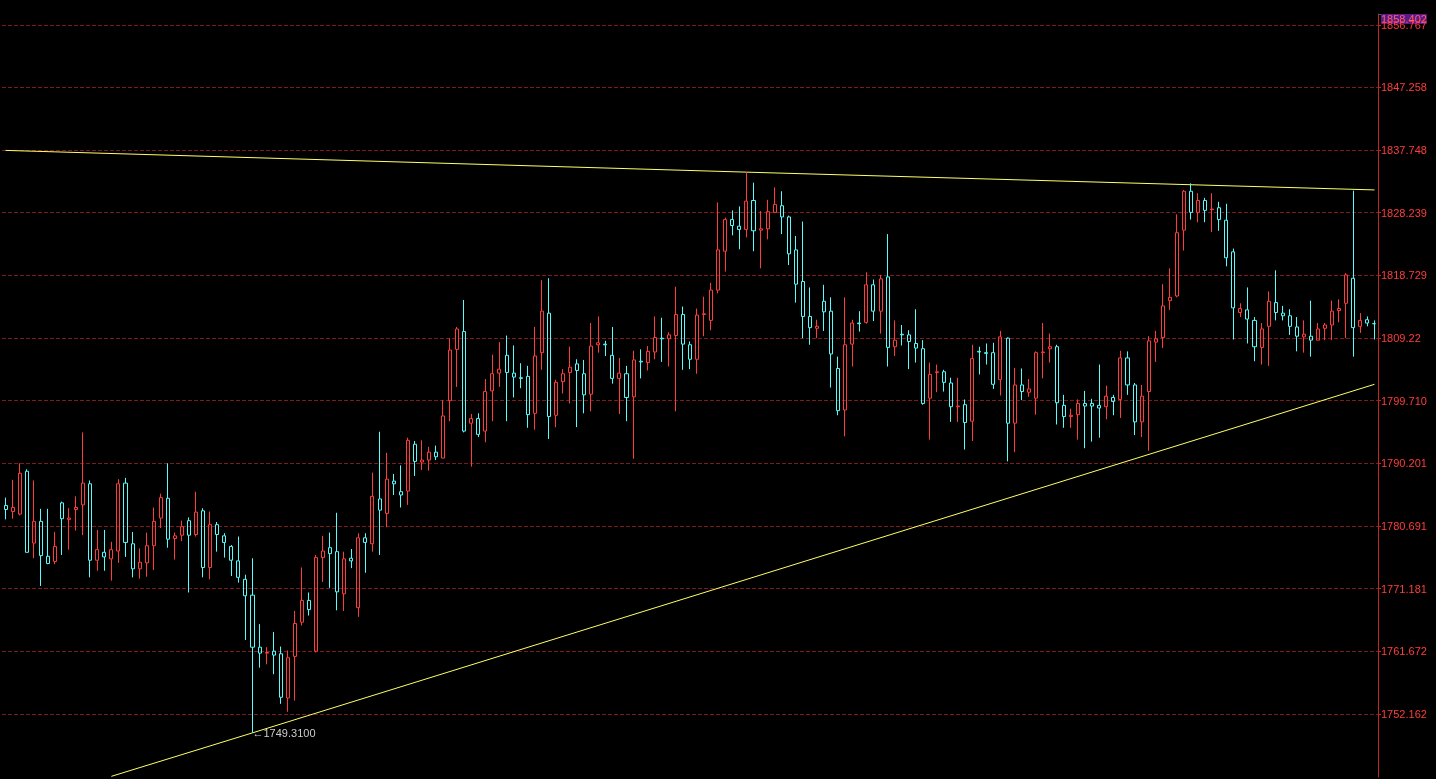 This screenshot has height=779, width=1436. Describe the element at coordinates (1404, 463) in the screenshot. I see `y-tick-label: 1790.201` at that location.